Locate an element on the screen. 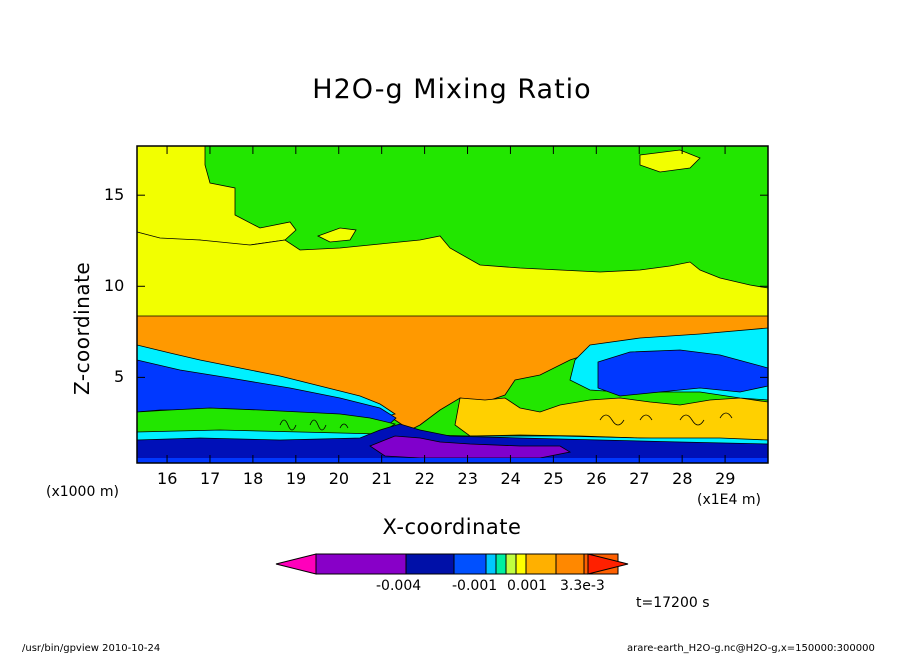 Image resolution: width=904 pixels, height=654 pixels. contour-wisps is located at coordinates (506, 421).